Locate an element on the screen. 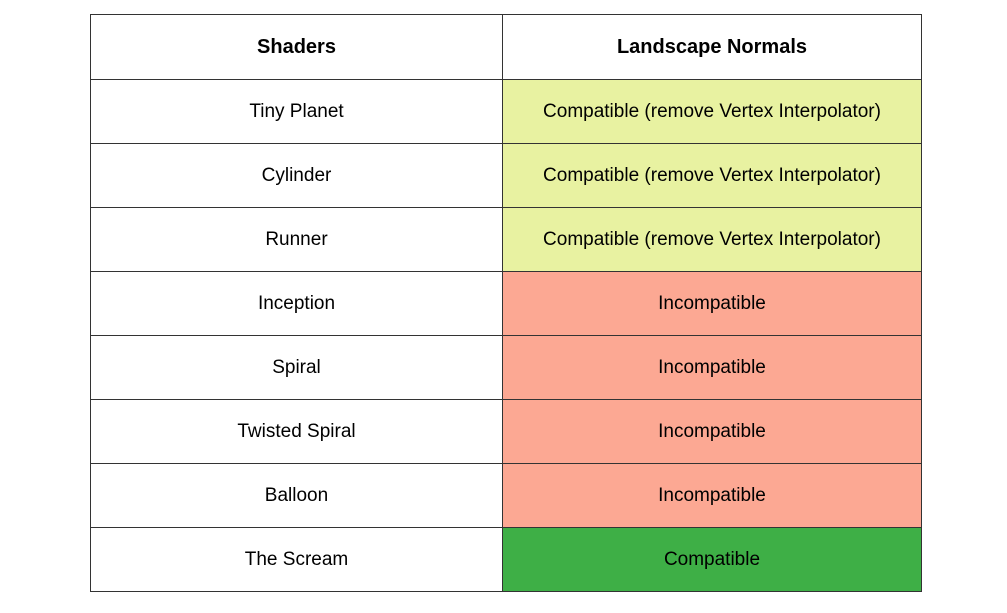  header-row: Shaders Landscape Normals is located at coordinates (506, 47).